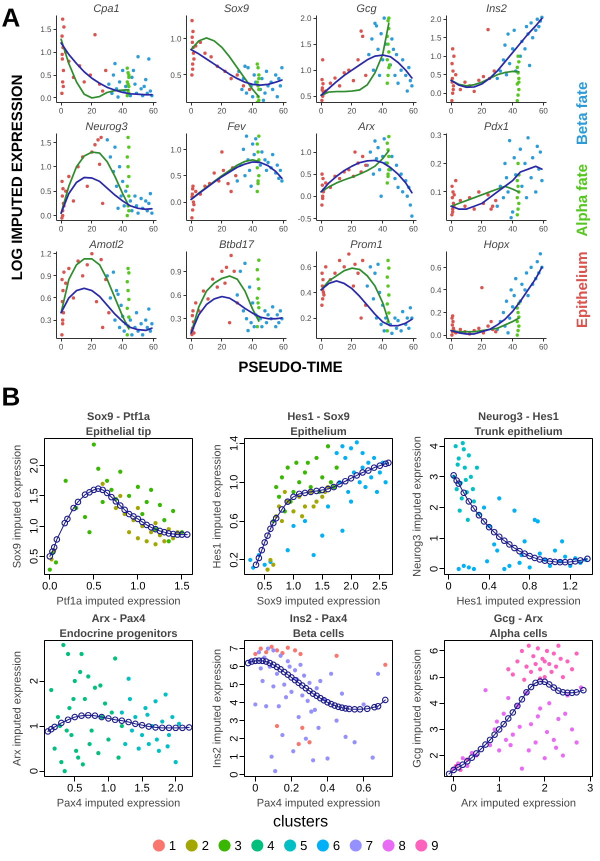  What do you see at coordinates (237, 9) in the screenshot?
I see `chart-title: Sox9` at bounding box center [237, 9].